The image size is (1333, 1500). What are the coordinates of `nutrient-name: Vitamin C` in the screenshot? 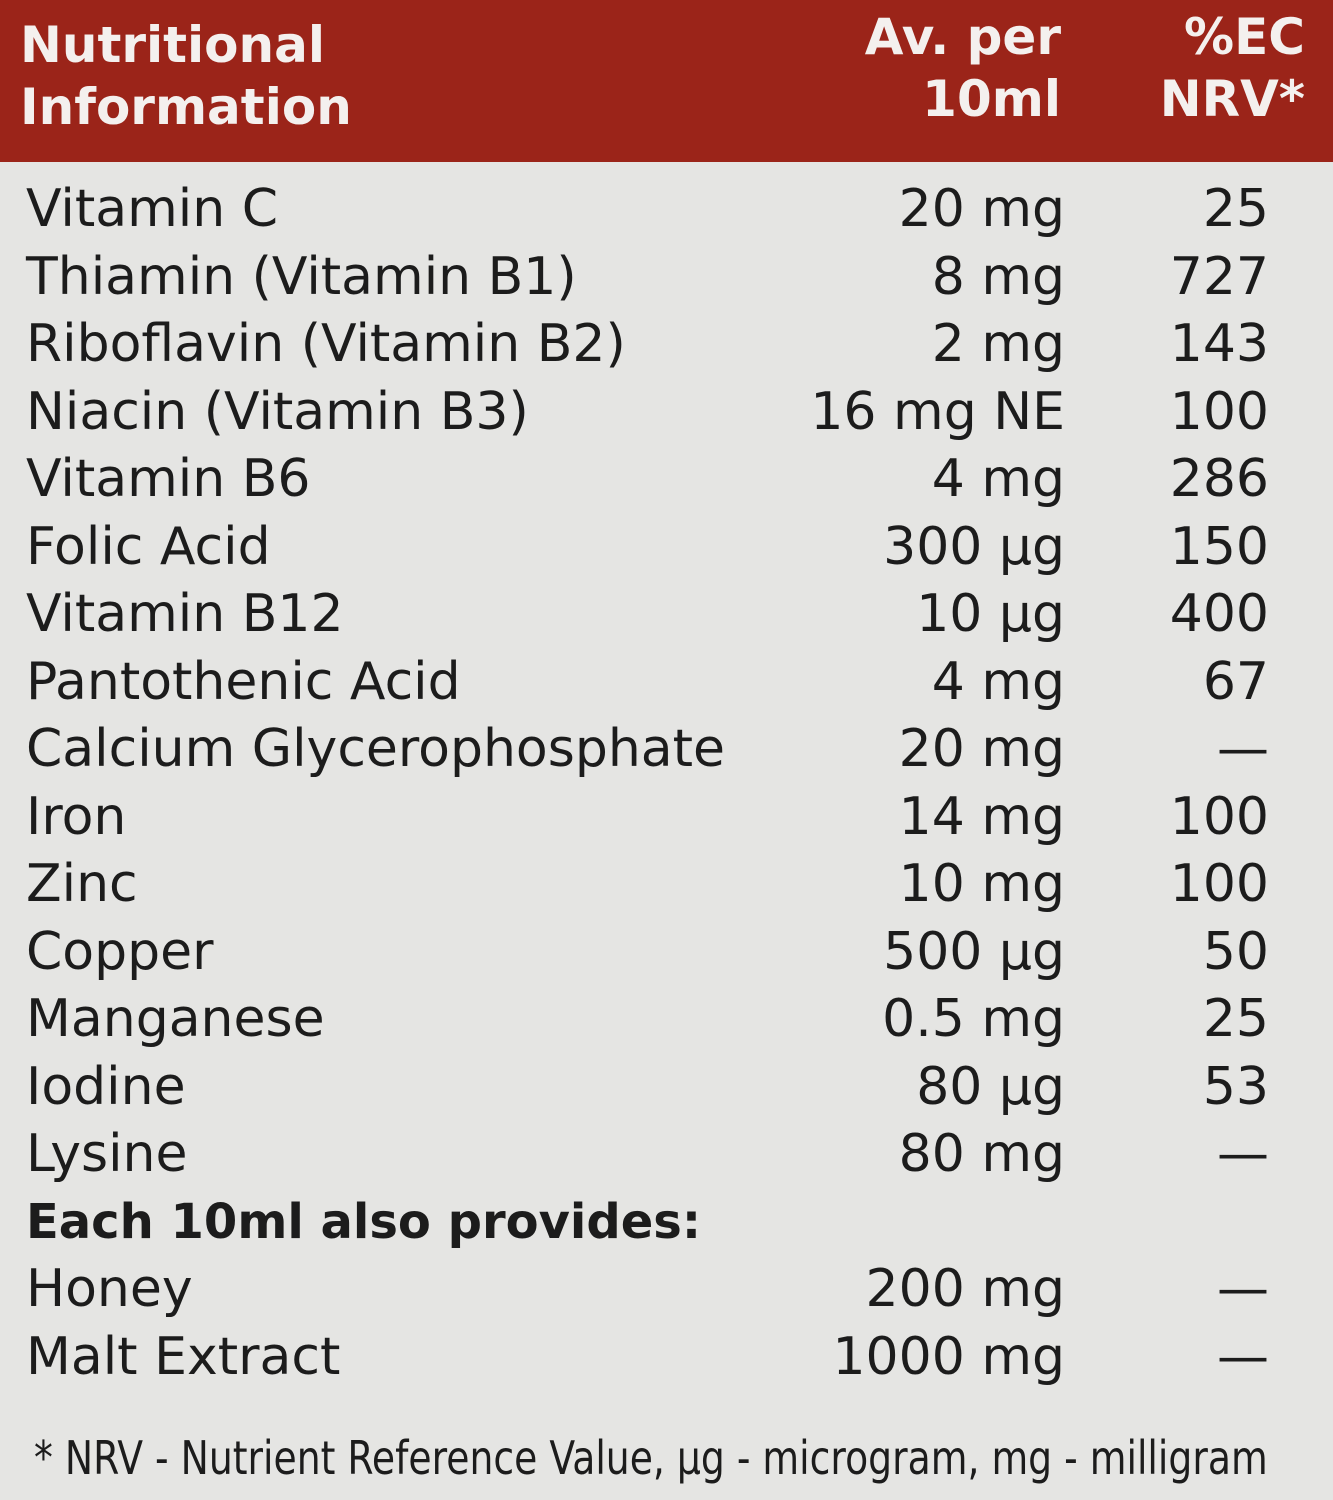 It's located at (152, 209).